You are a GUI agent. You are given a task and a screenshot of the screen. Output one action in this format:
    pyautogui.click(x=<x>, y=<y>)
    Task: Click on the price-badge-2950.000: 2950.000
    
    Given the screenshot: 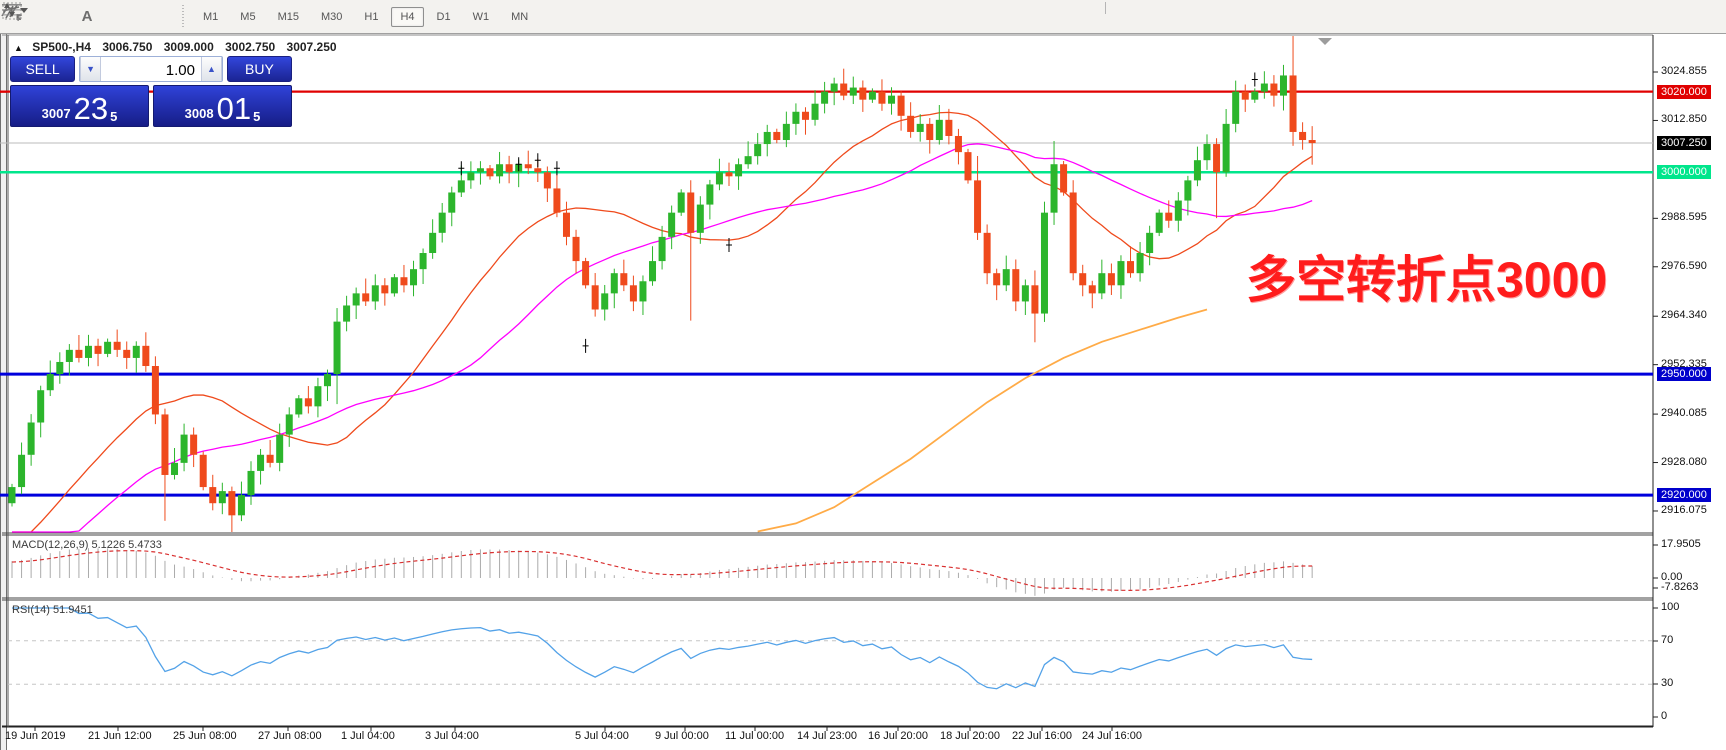 What is the action you would take?
    pyautogui.click(x=1684, y=374)
    